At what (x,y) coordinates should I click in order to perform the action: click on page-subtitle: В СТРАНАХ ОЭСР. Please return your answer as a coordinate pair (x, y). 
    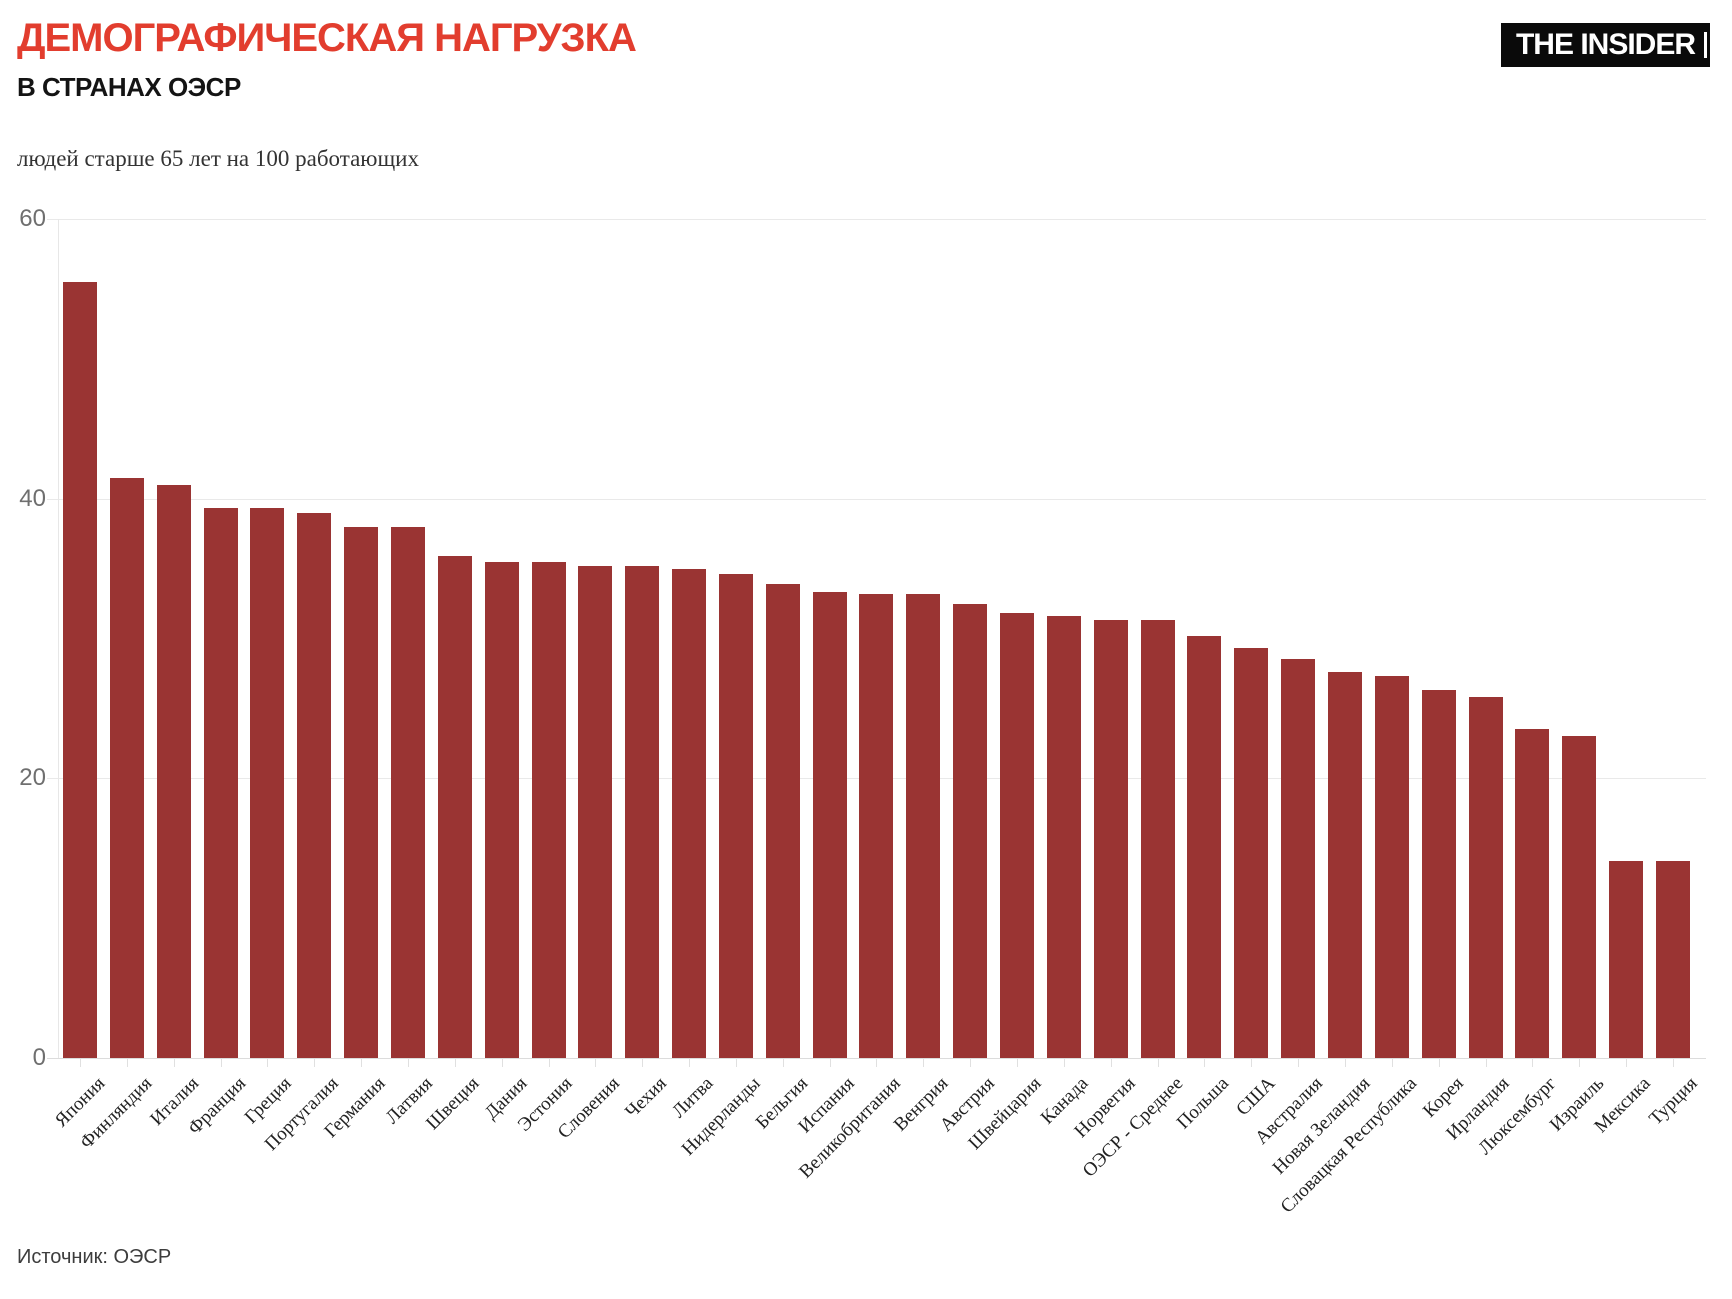
    Looking at the image, I should click on (129, 87).